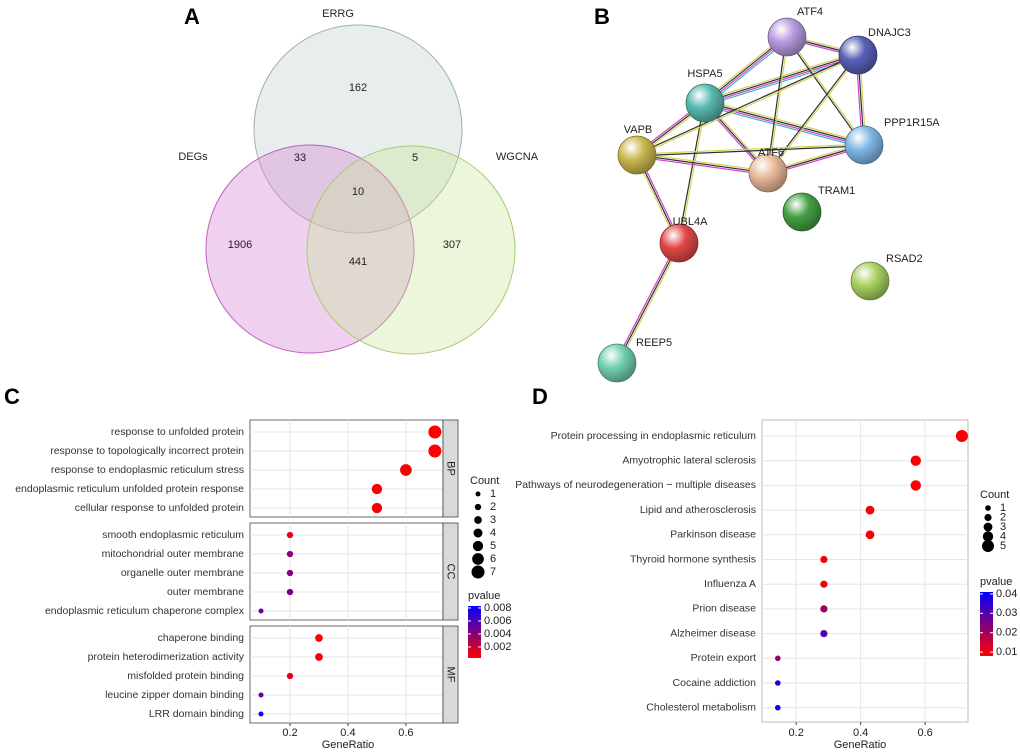 Image resolution: width=1020 pixels, height=752 pixels. What do you see at coordinates (713, 535) in the screenshot?
I see `category-label: Parkinson disease` at bounding box center [713, 535].